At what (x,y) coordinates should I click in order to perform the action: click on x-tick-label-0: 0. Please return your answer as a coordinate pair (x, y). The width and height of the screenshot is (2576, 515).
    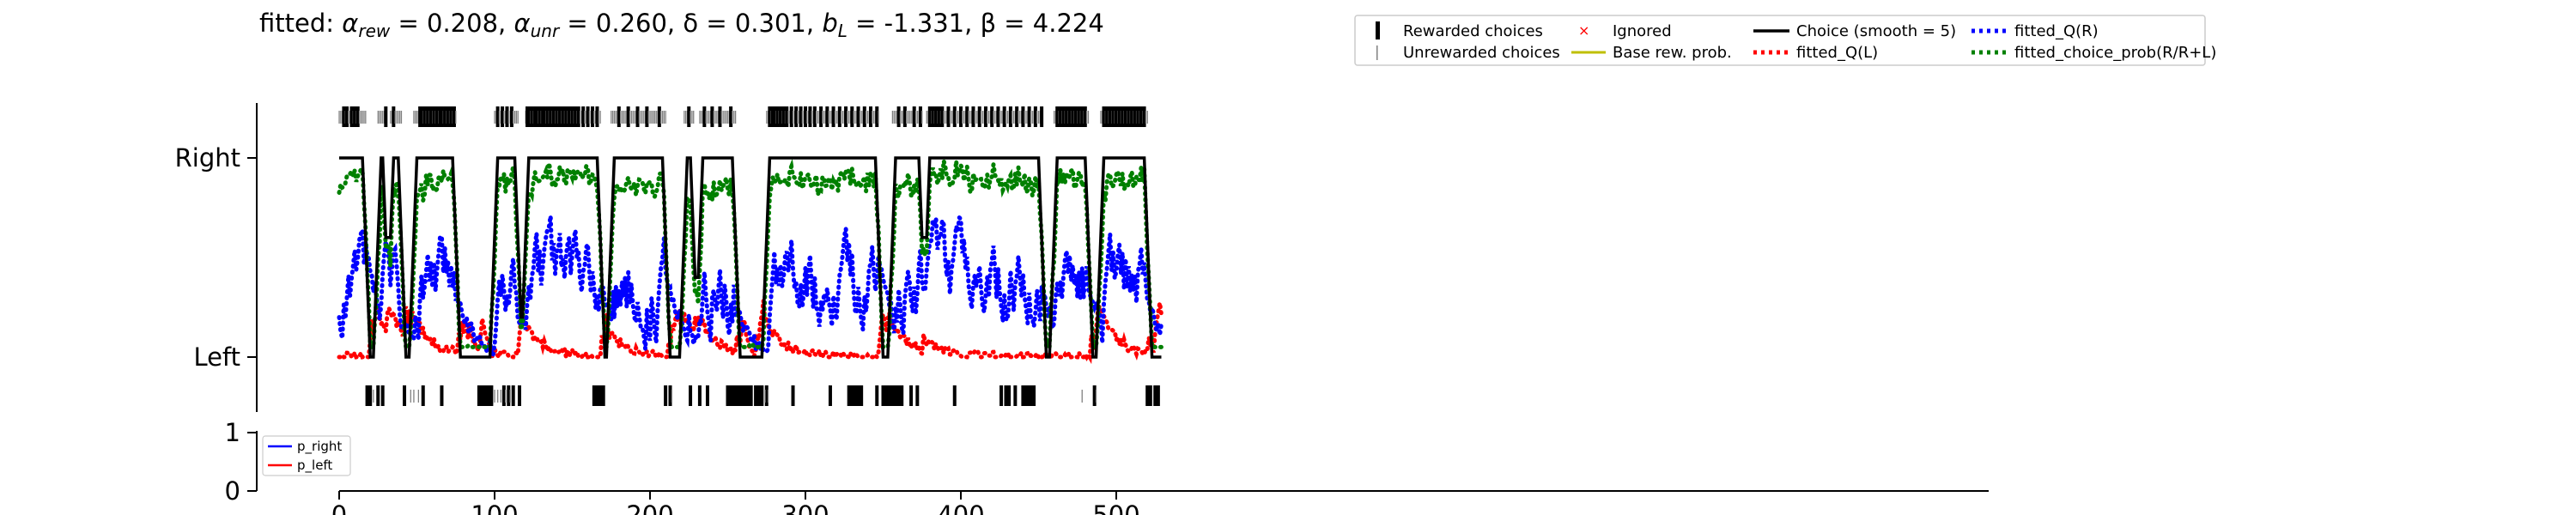
    Looking at the image, I should click on (339, 507).